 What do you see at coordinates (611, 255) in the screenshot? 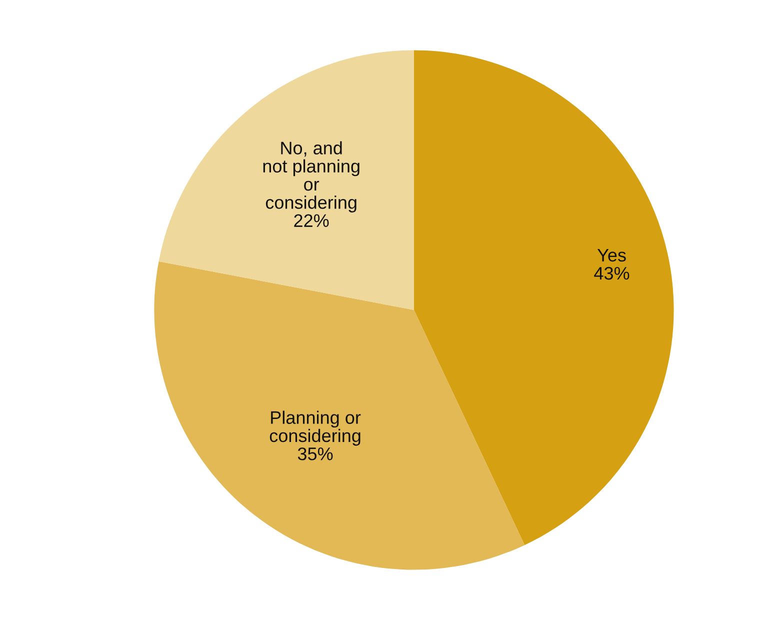
I see `slice-label: Yes` at bounding box center [611, 255].